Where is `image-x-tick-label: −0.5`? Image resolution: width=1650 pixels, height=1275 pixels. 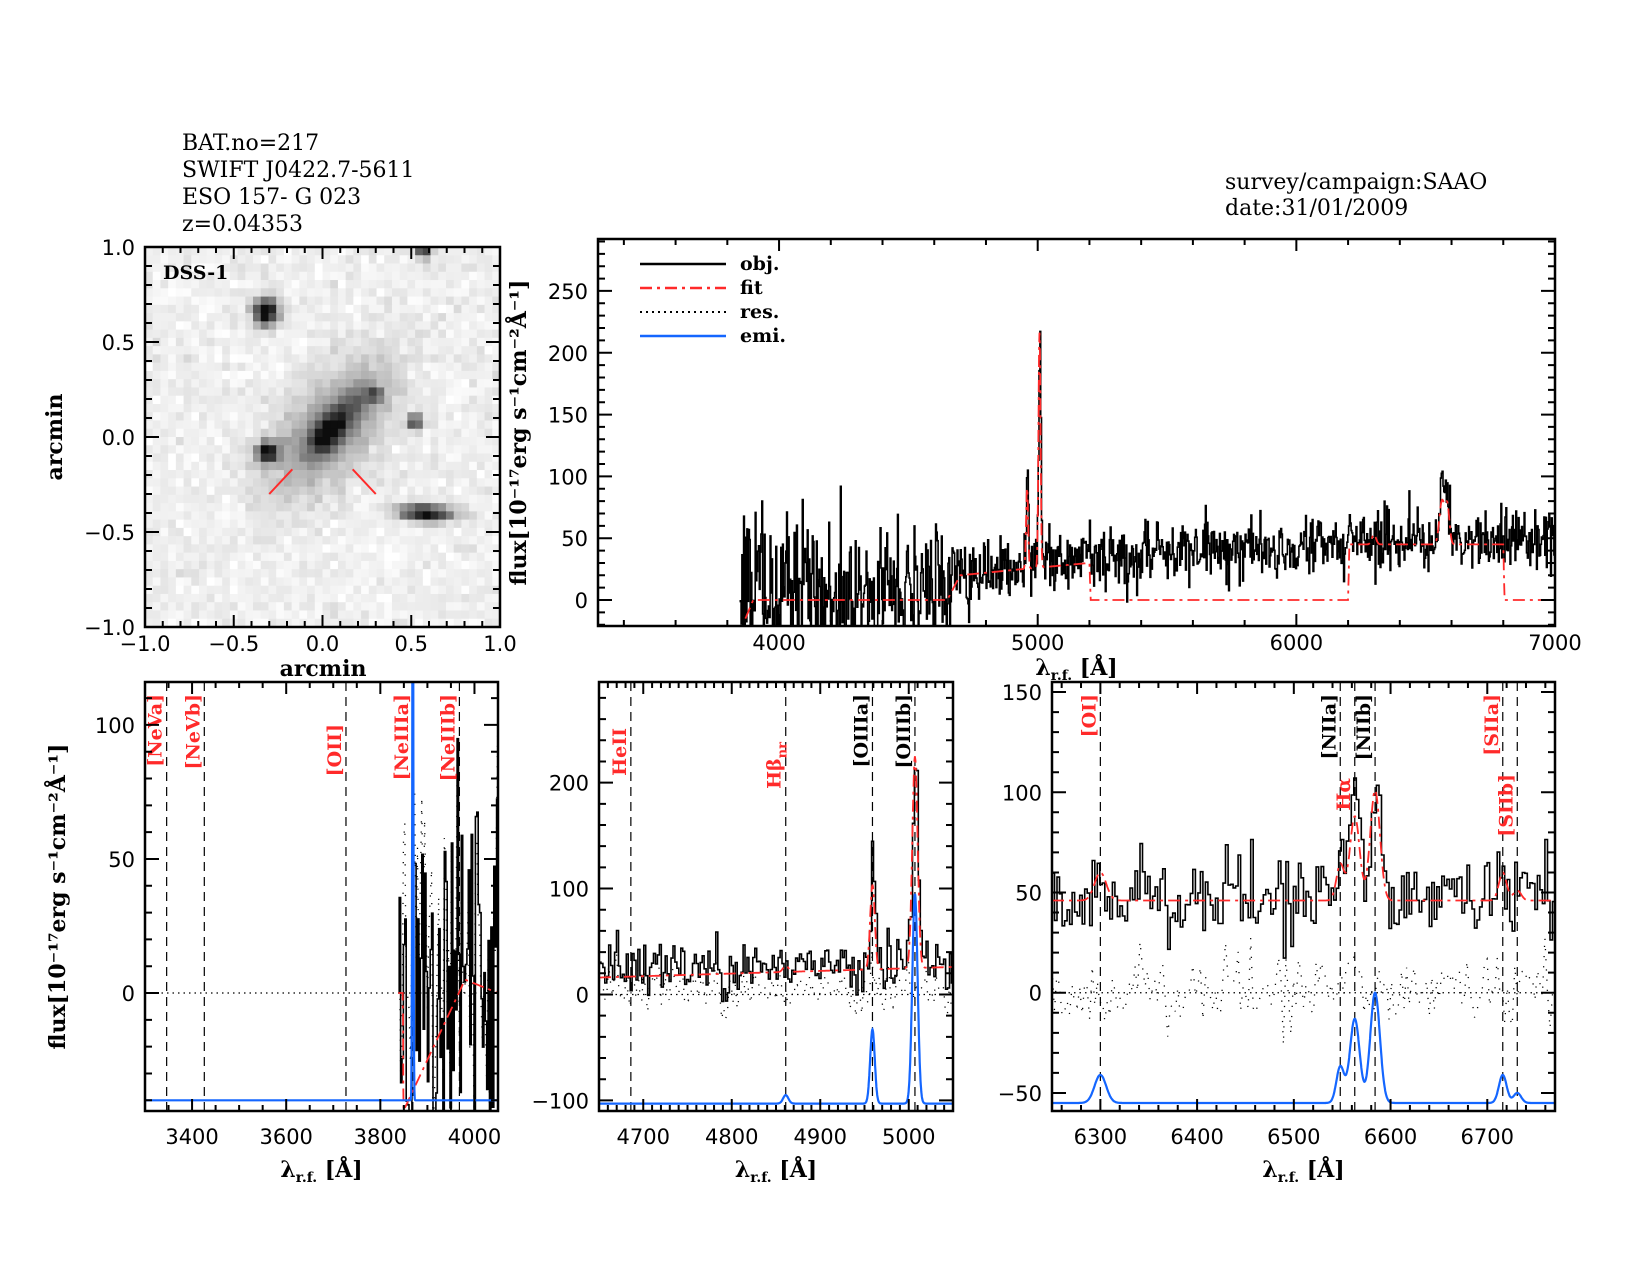
image-x-tick-label: −0.5 is located at coordinates (233, 644).